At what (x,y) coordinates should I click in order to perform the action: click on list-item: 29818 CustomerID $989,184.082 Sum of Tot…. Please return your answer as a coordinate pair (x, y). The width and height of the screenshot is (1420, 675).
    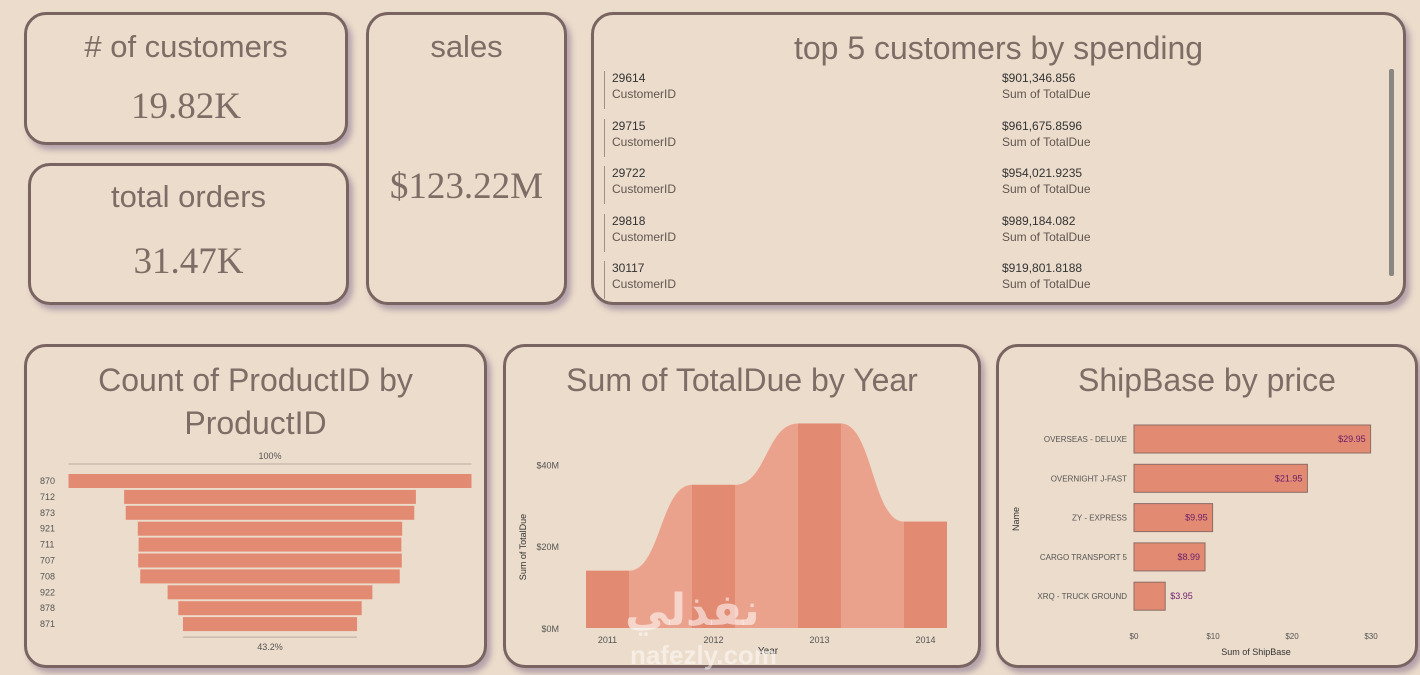
    Looking at the image, I should click on (997, 233).